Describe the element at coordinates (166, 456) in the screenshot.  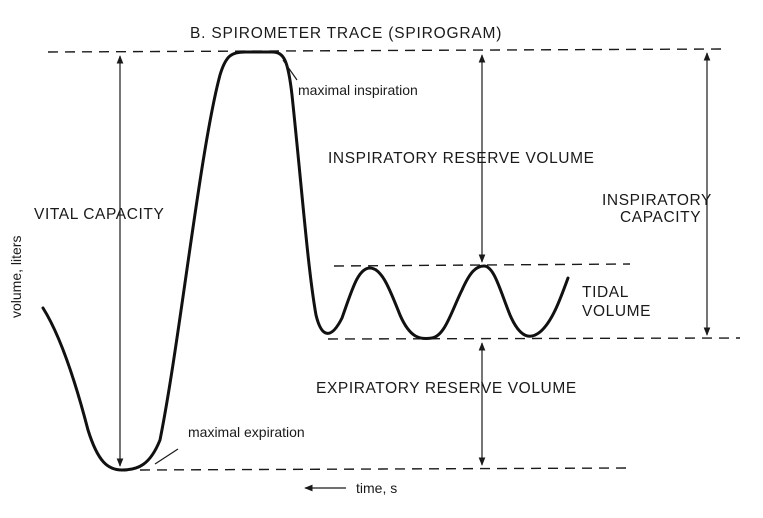
I see `maximal-expiration-pointer` at that location.